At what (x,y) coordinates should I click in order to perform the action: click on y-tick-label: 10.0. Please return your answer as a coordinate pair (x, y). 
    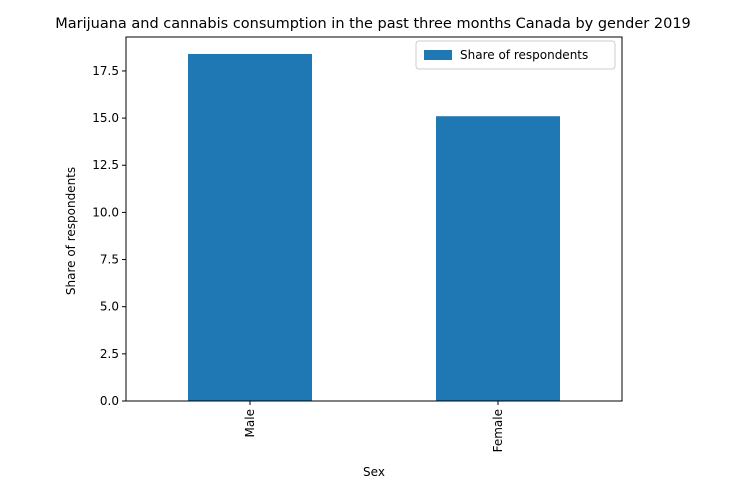
    Looking at the image, I should click on (105, 212).